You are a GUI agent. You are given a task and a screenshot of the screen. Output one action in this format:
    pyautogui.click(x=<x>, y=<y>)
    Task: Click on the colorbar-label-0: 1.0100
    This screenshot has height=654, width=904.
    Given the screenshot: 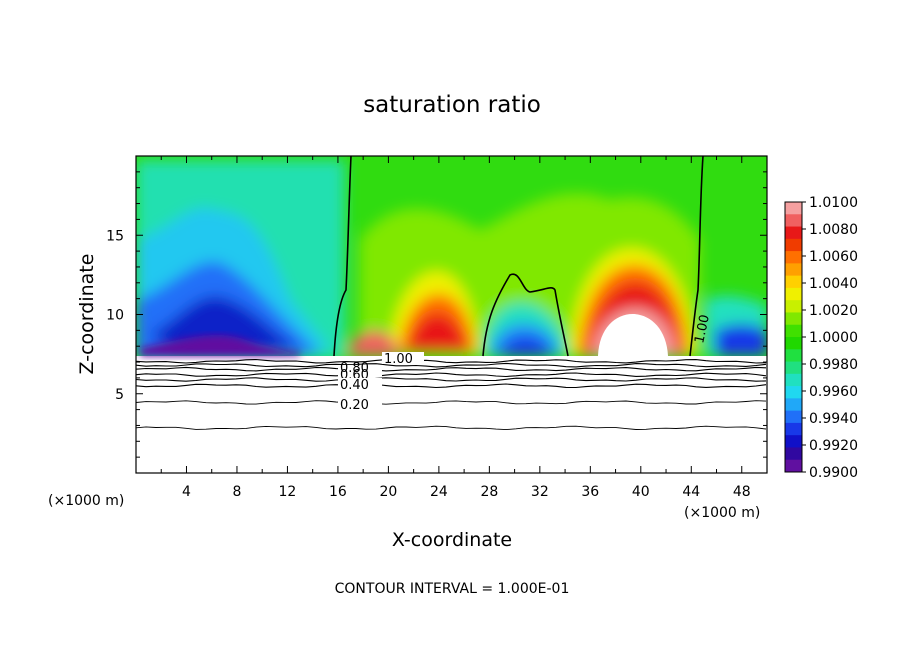 What is the action you would take?
    pyautogui.click(x=833, y=203)
    